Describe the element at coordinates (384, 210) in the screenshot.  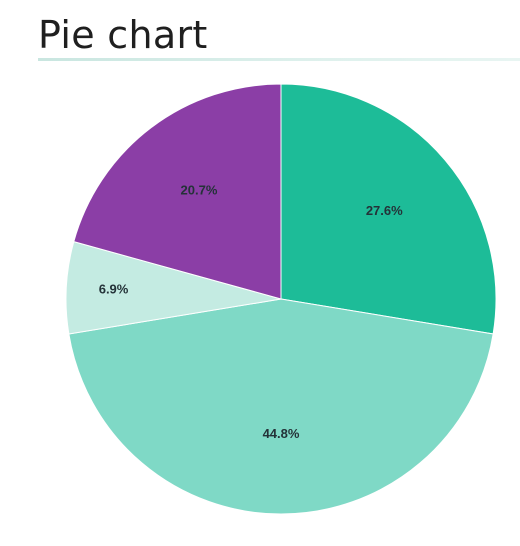
I see `pie-slice-label-0: 27.6%` at that location.